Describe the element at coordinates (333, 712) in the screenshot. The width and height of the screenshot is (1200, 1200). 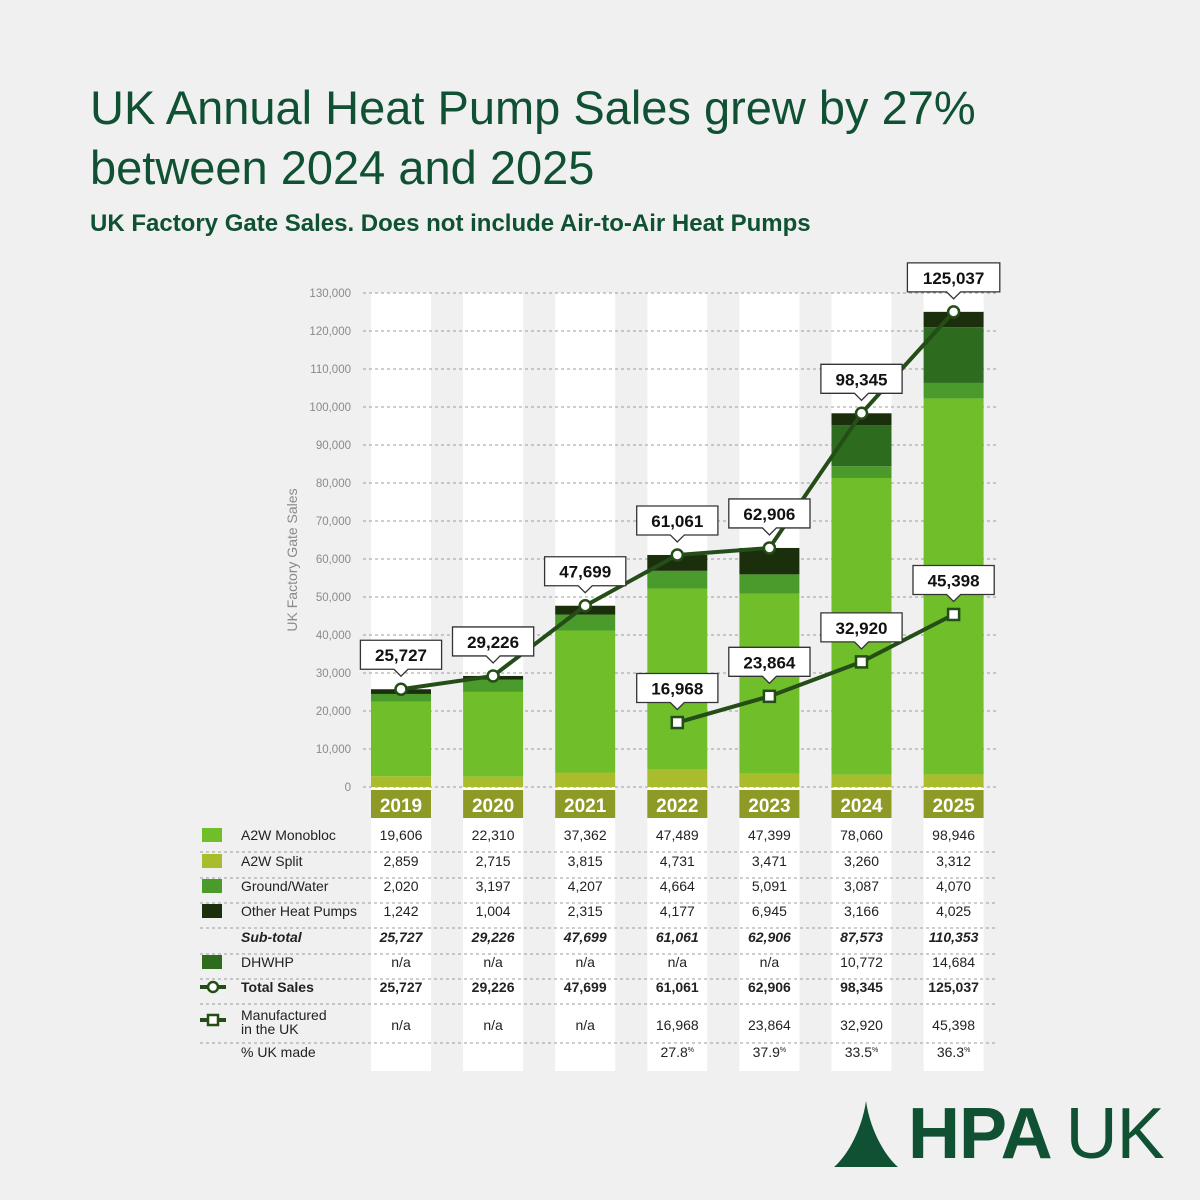
I see `y-tick-label: 20,000` at that location.